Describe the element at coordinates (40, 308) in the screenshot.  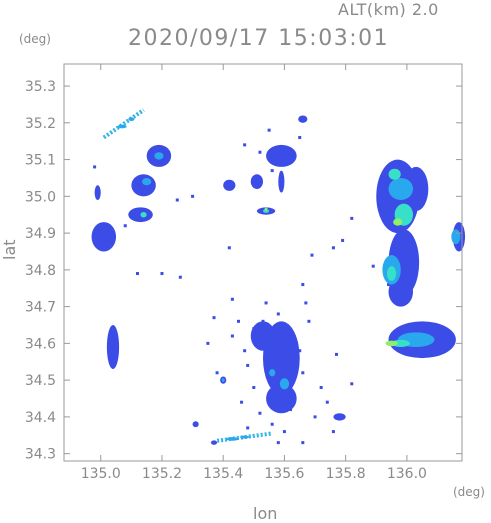
I see `y-tick-label: 34.7` at that location.